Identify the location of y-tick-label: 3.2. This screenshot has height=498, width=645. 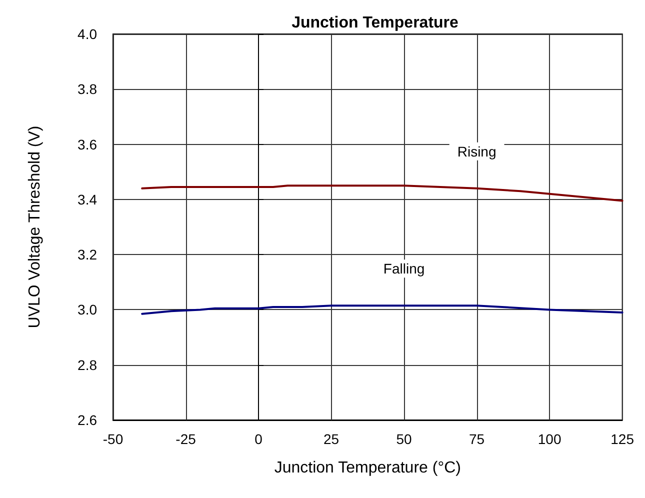
(88, 254).